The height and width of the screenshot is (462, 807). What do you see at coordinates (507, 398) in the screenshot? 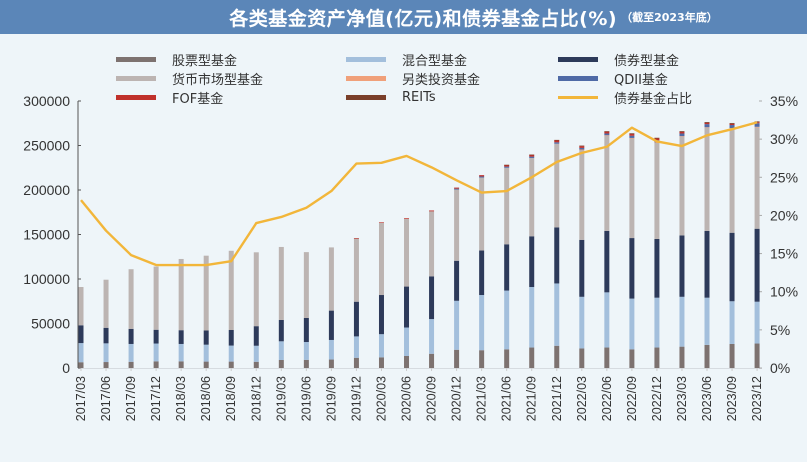
I see `x-tick-label: 2021/06` at bounding box center [507, 398].